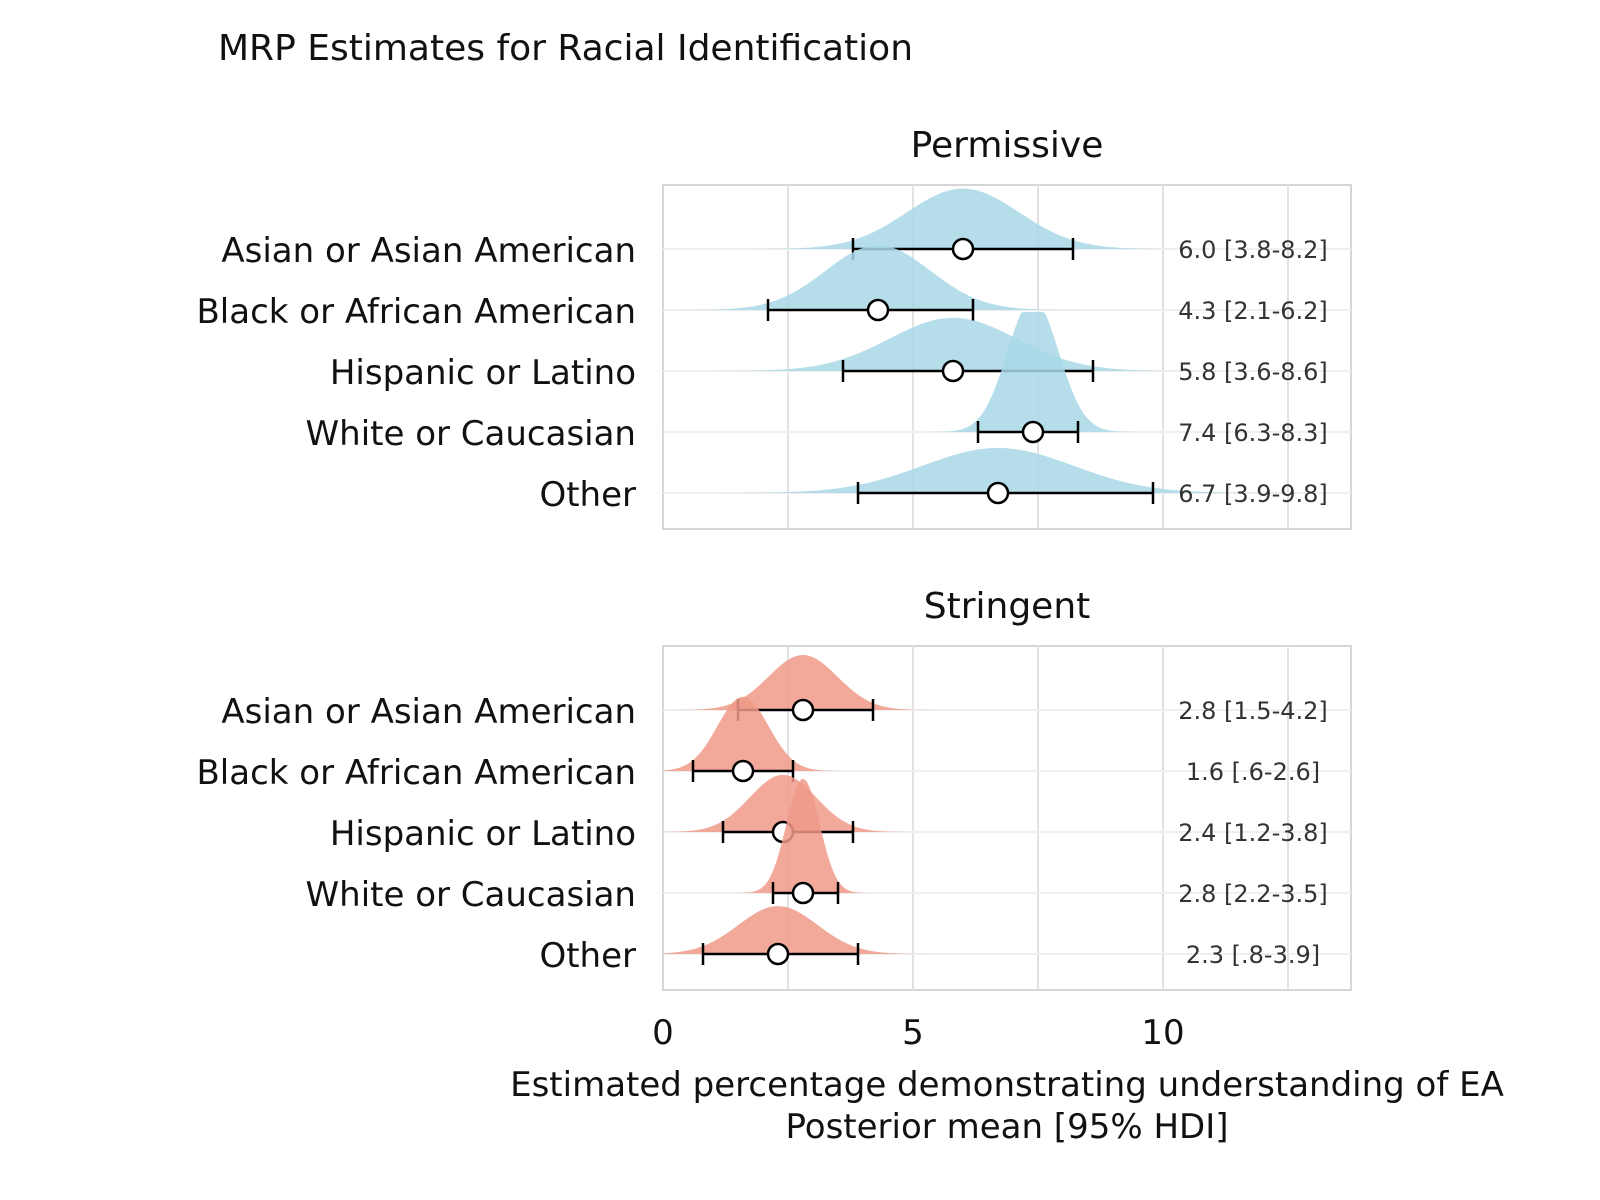  I want to click on x-axis-sublabel: Posterior mean [95% HDI], so click(1007, 1127).